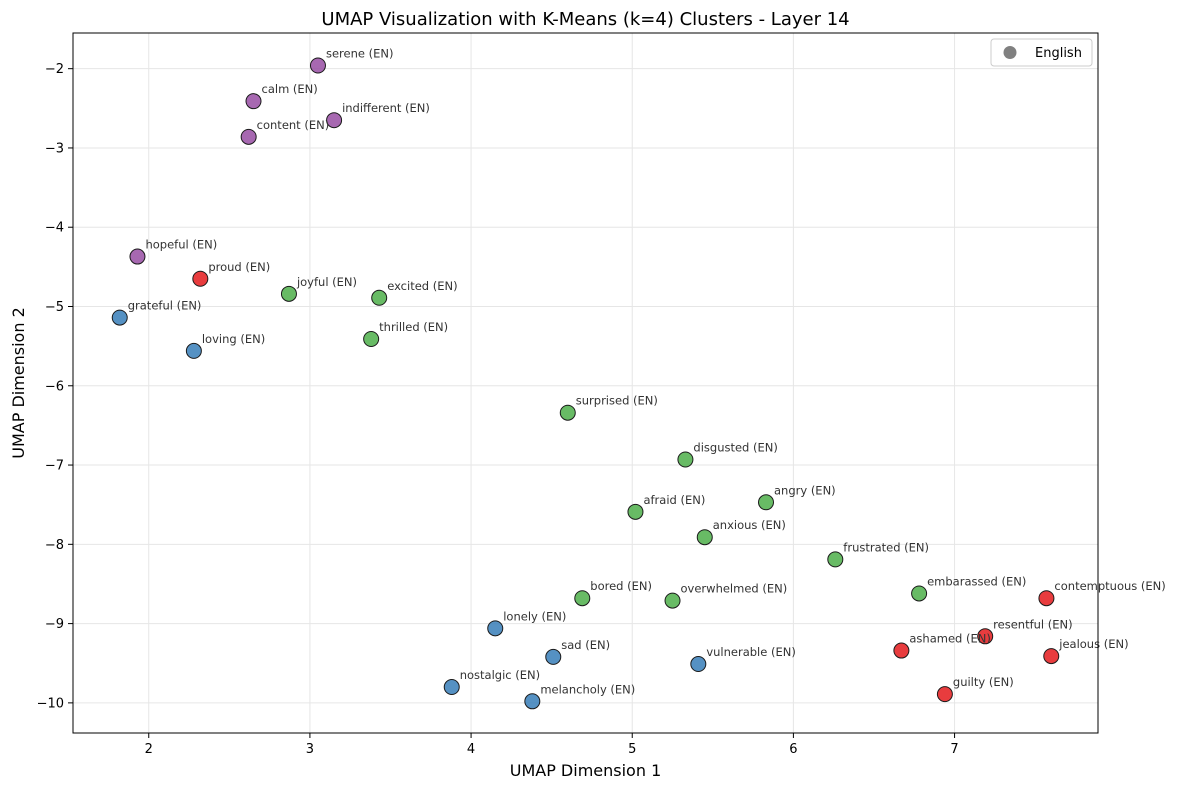 The width and height of the screenshot is (1185, 790). What do you see at coordinates (471, 749) in the screenshot?
I see `x-tick-label: 4` at bounding box center [471, 749].